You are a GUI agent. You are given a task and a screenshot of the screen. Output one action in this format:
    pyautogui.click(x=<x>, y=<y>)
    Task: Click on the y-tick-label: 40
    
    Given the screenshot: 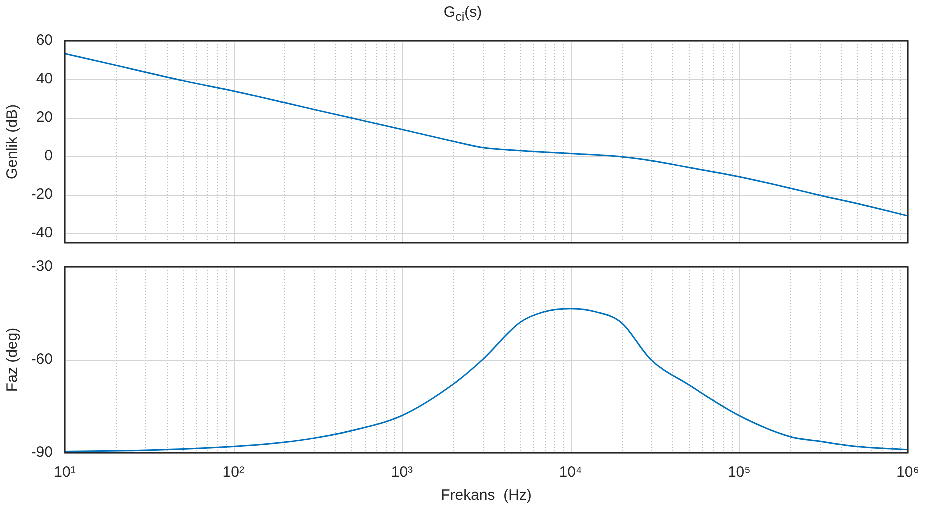 What is the action you would take?
    pyautogui.click(x=44, y=79)
    